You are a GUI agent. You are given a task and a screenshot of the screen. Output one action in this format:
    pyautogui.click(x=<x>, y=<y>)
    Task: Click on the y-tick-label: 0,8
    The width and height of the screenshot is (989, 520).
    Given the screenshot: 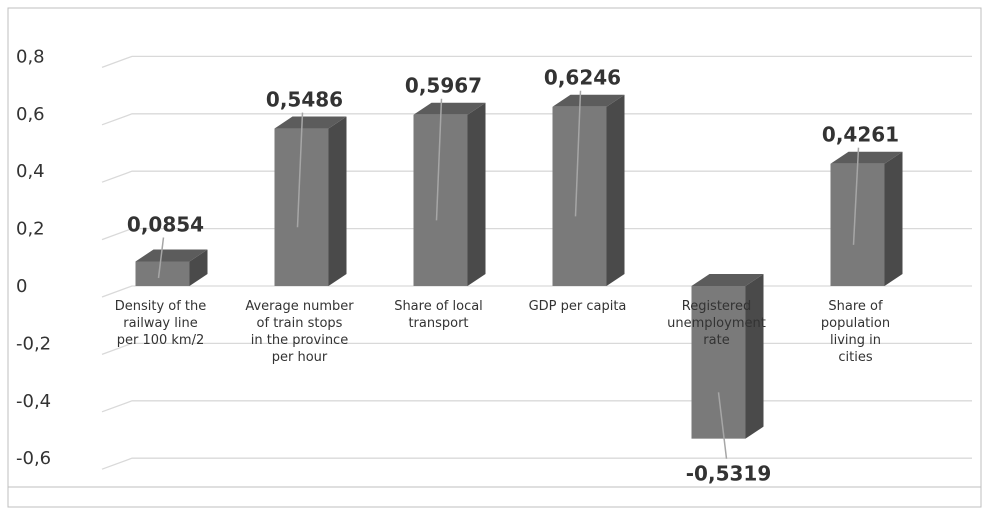 What is the action you would take?
    pyautogui.click(x=30, y=56)
    